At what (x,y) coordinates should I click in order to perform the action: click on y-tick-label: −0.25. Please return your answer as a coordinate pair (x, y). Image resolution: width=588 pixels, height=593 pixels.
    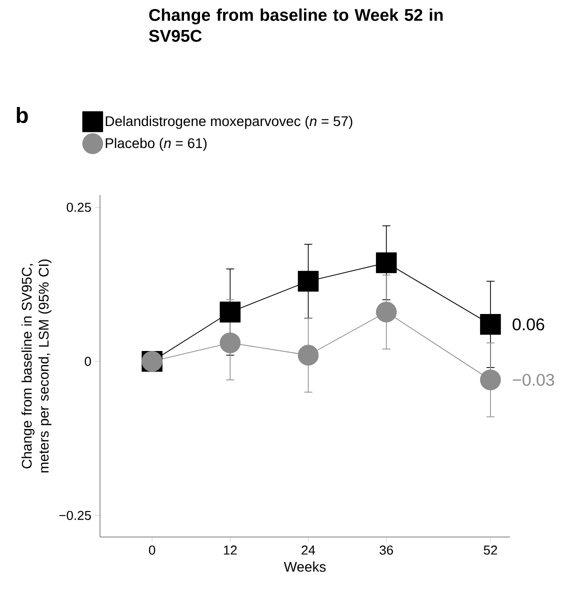
    Looking at the image, I should click on (75, 515).